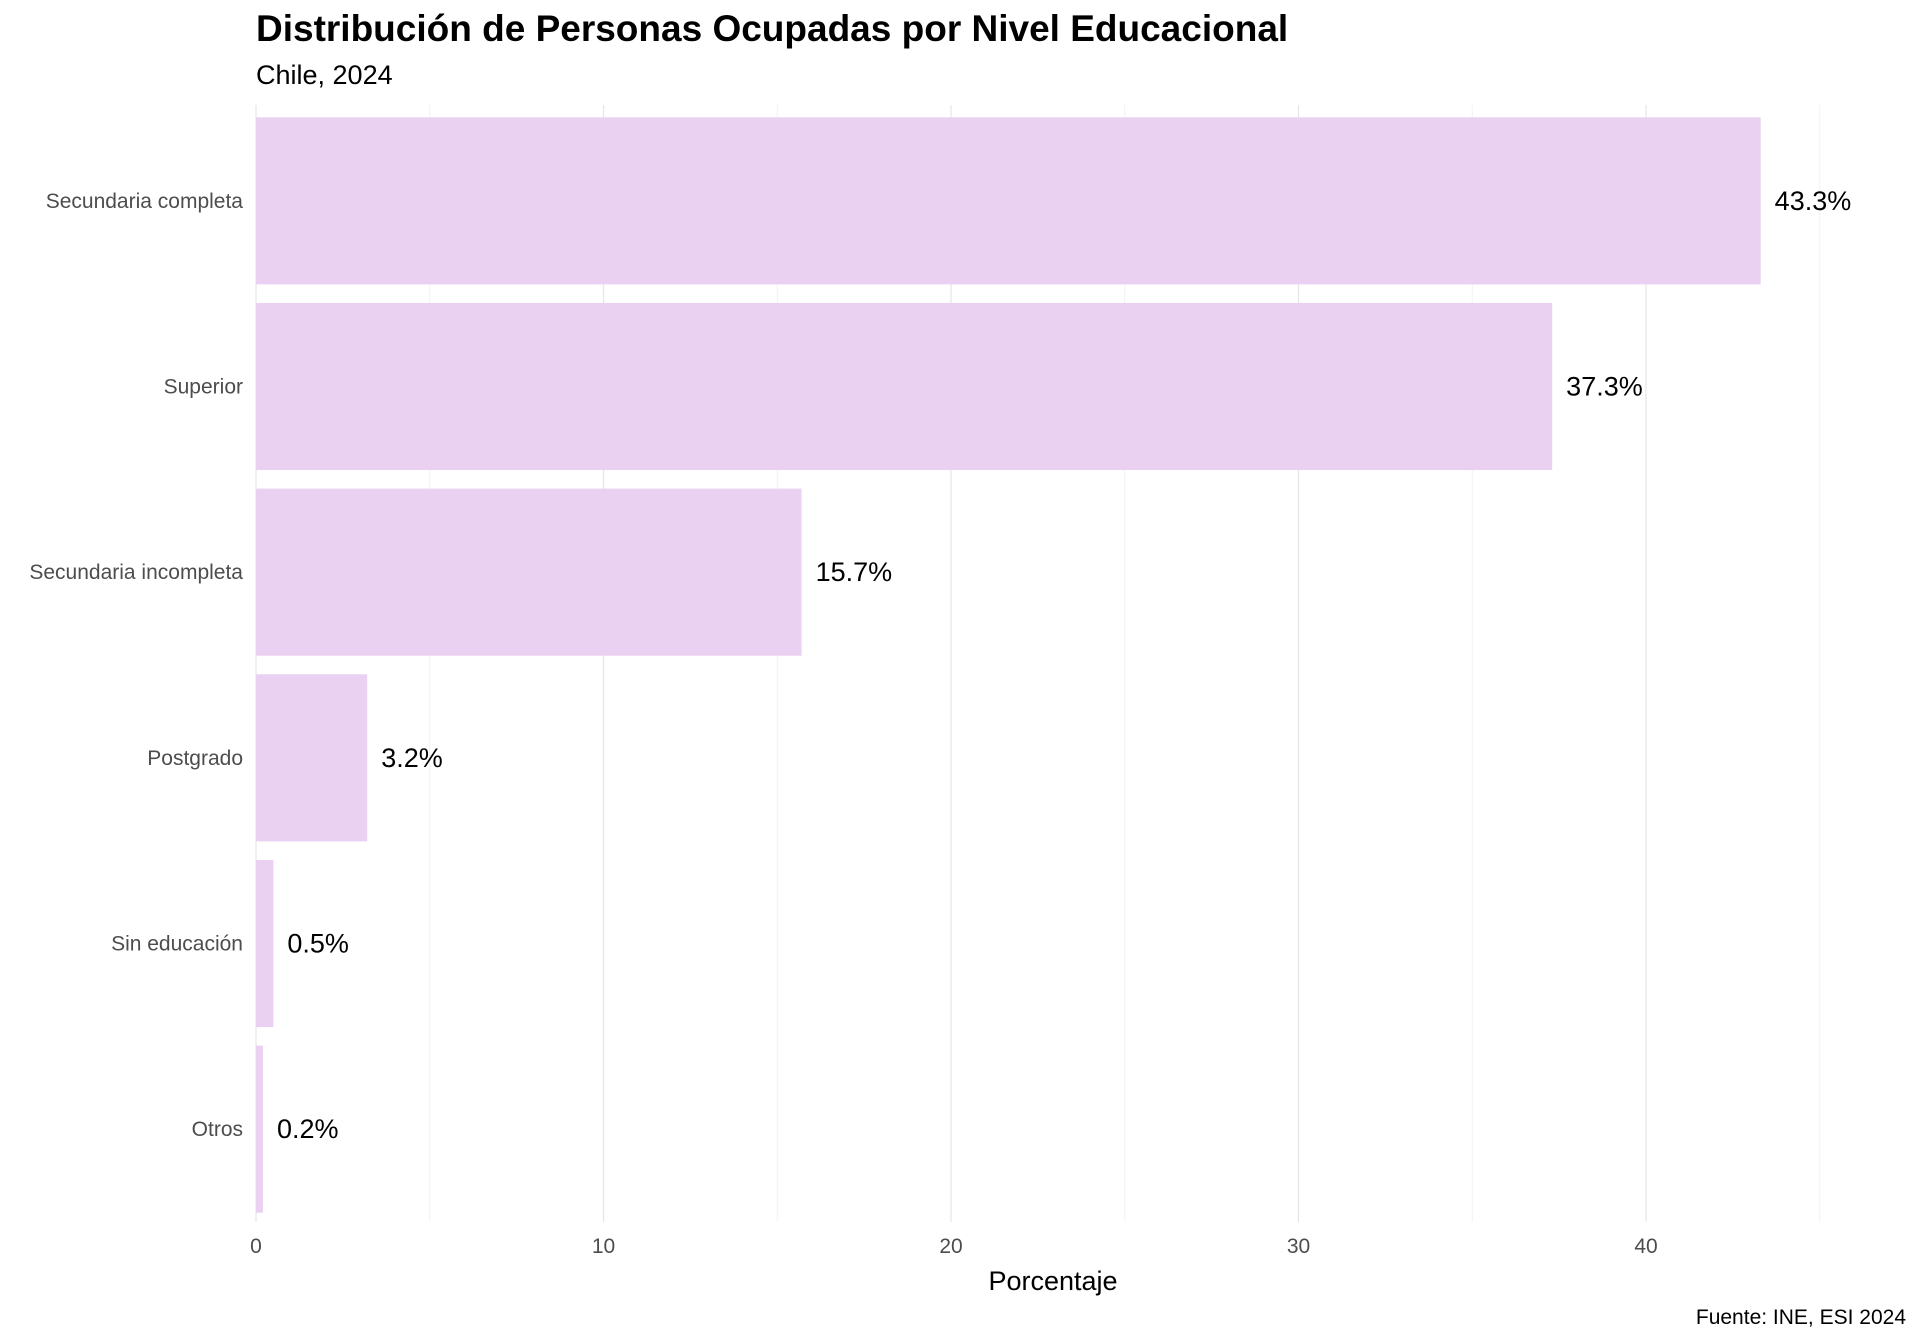 This screenshot has width=1920, height=1344. What do you see at coordinates (136, 572) in the screenshot?
I see `y-tick-label: Secundaria incompleta` at bounding box center [136, 572].